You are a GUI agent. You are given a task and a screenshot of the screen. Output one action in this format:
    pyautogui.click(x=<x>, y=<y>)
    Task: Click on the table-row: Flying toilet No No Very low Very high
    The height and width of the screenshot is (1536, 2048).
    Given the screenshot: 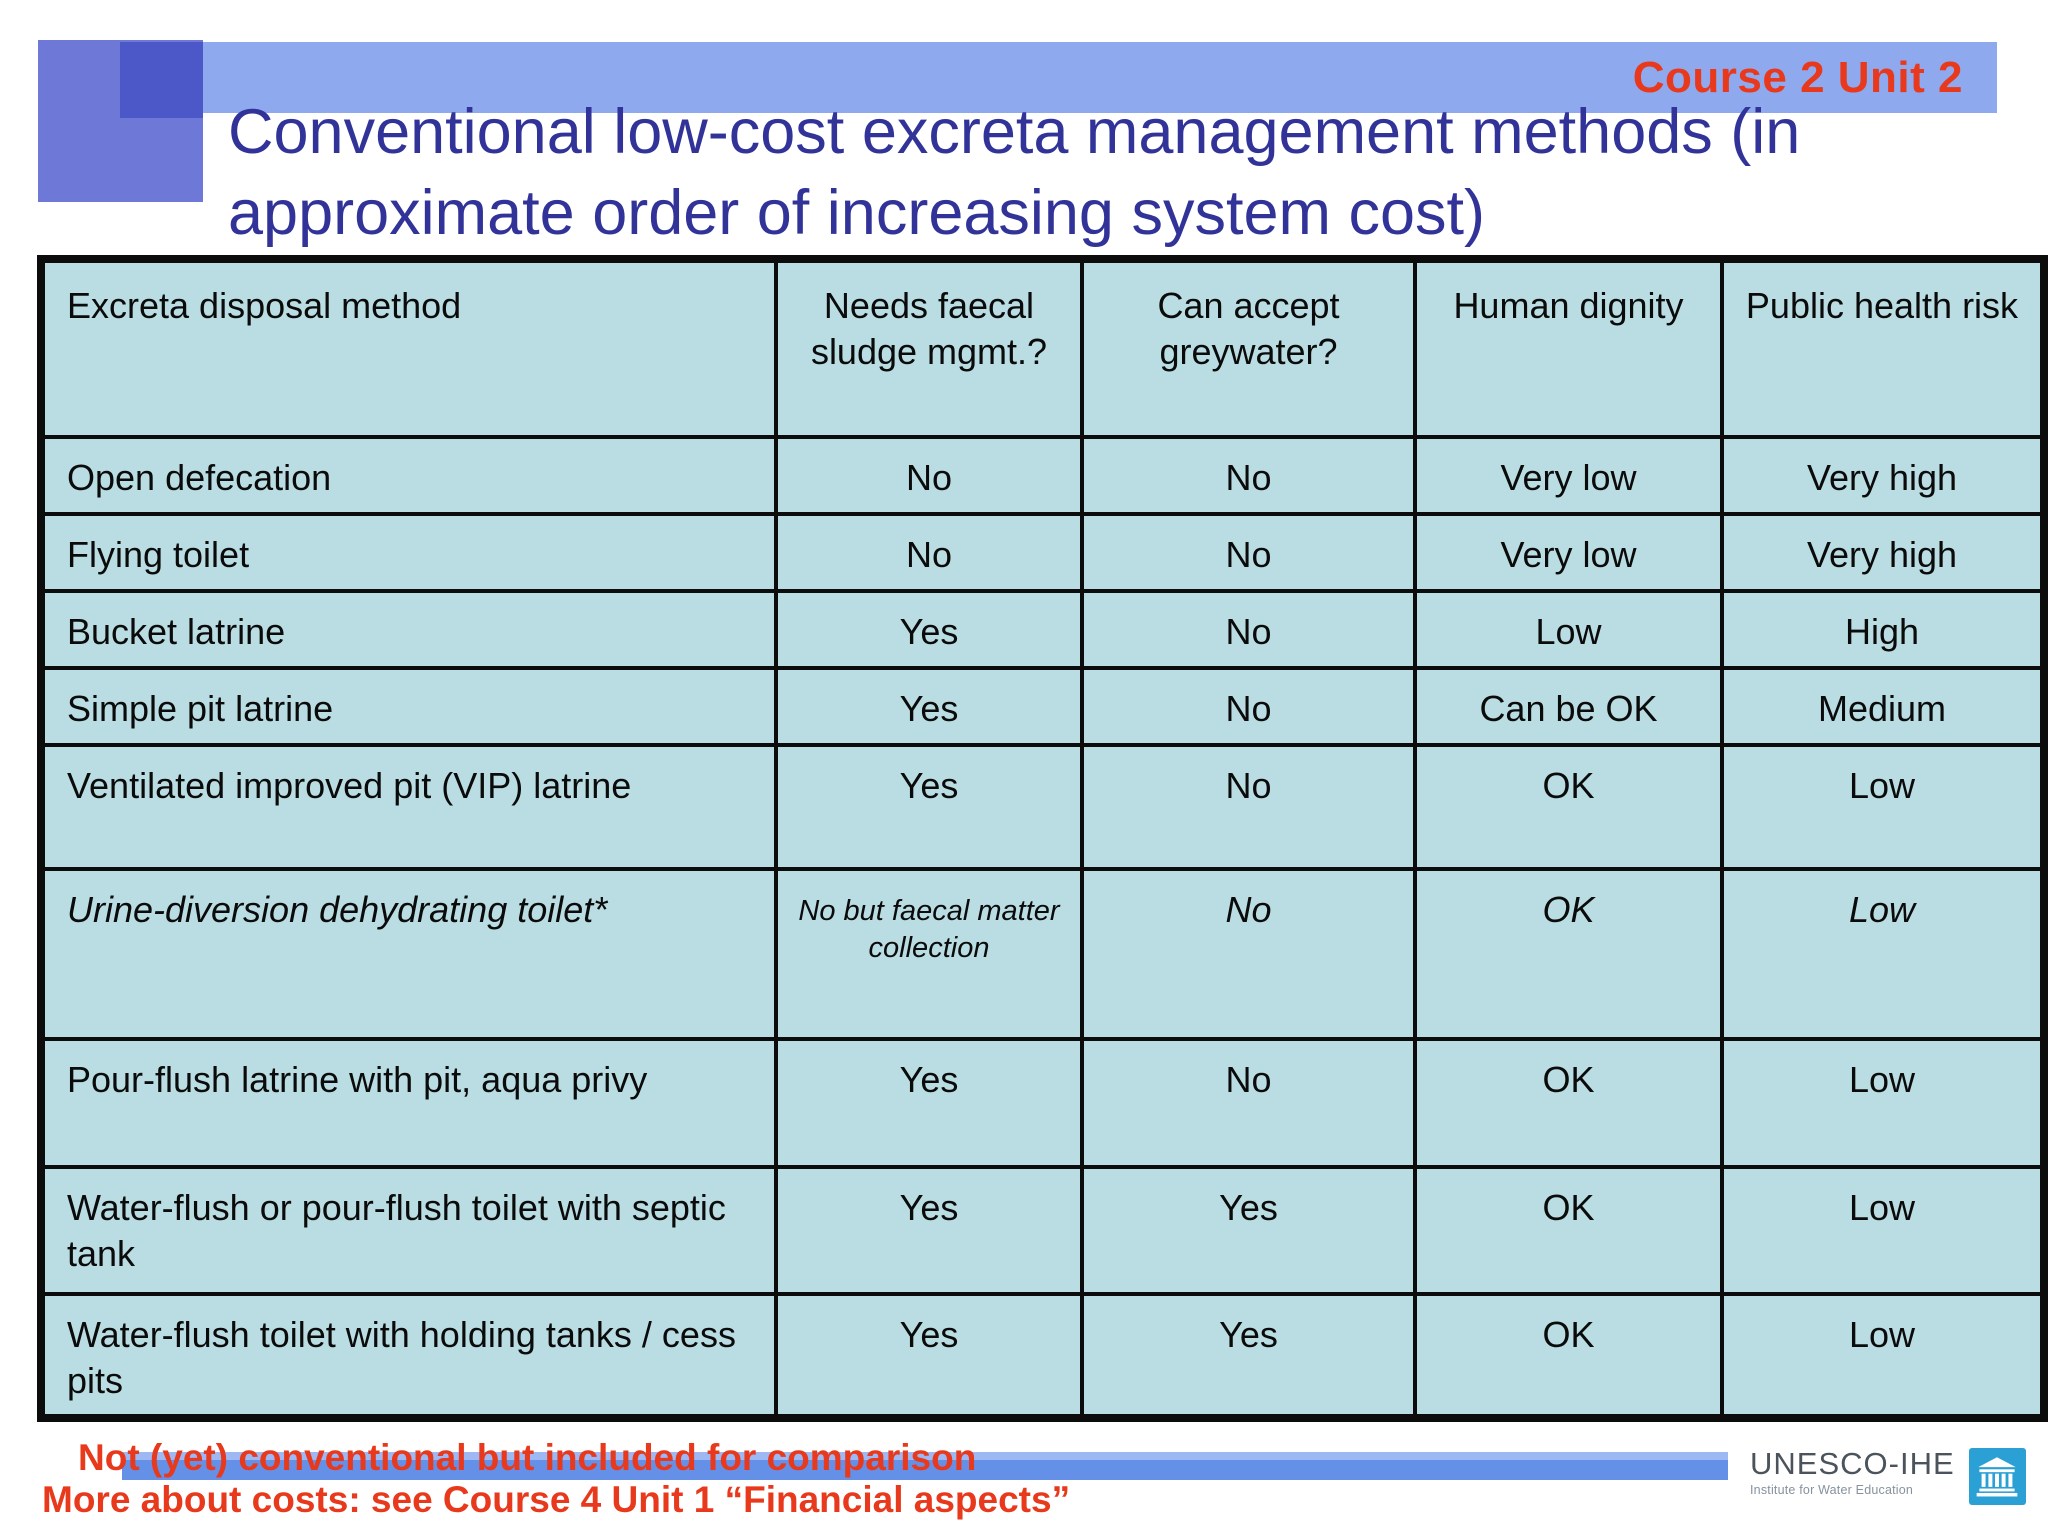 What is the action you would take?
    pyautogui.click(x=1042, y=552)
    